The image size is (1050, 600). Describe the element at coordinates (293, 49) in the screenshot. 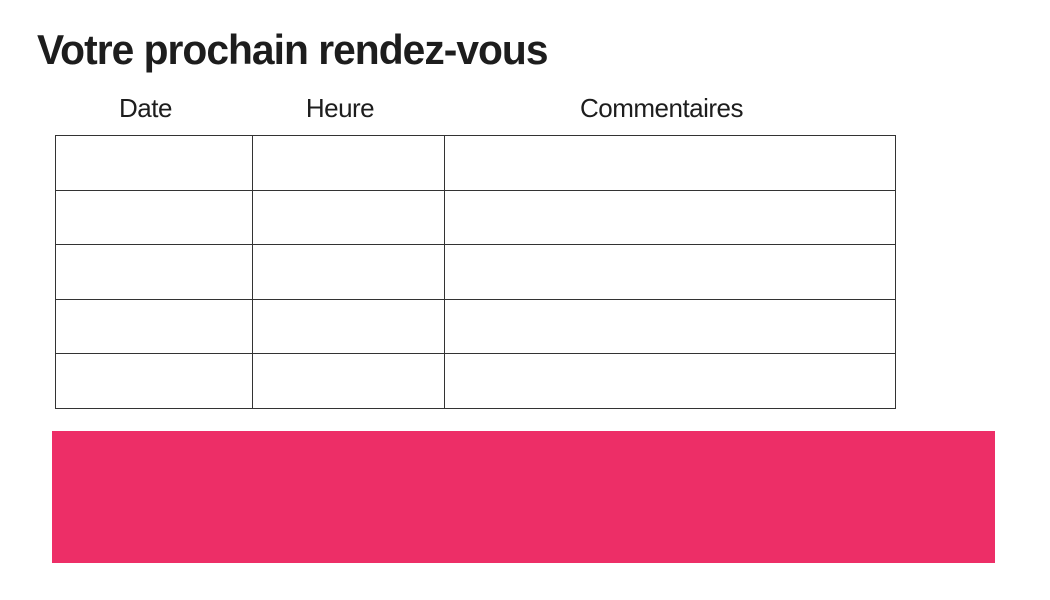

I see `page-title: Votre prochain rendez-vous` at that location.